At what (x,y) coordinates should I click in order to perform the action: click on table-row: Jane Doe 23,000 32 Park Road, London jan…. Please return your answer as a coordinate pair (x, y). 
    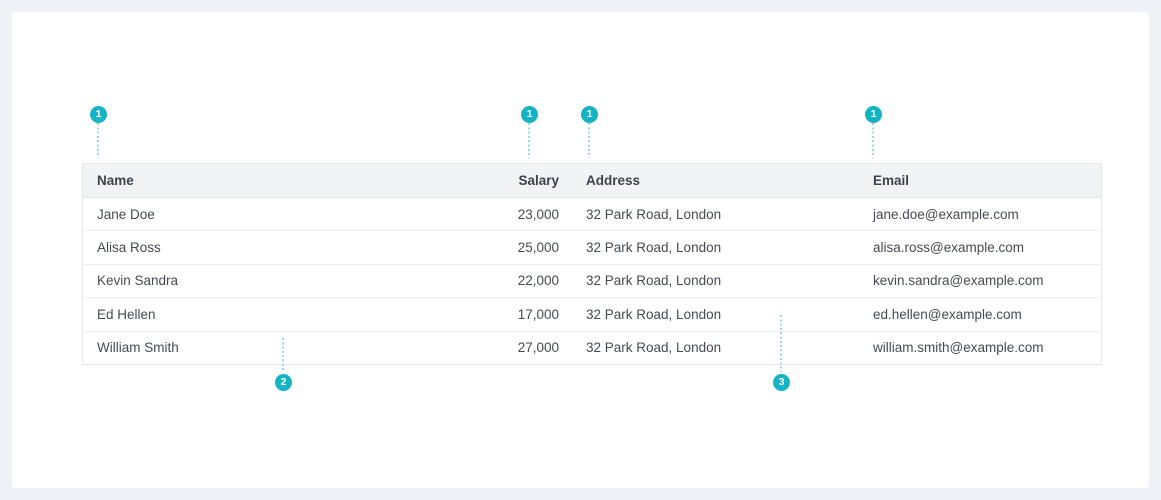
    Looking at the image, I should click on (592, 214).